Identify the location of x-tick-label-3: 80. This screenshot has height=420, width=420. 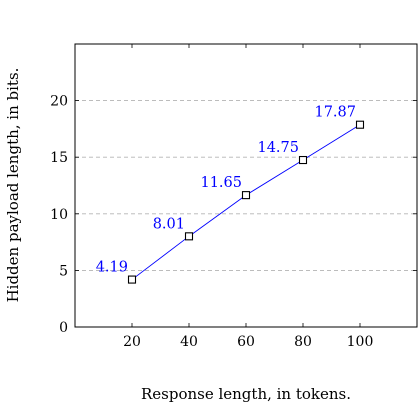
(303, 342).